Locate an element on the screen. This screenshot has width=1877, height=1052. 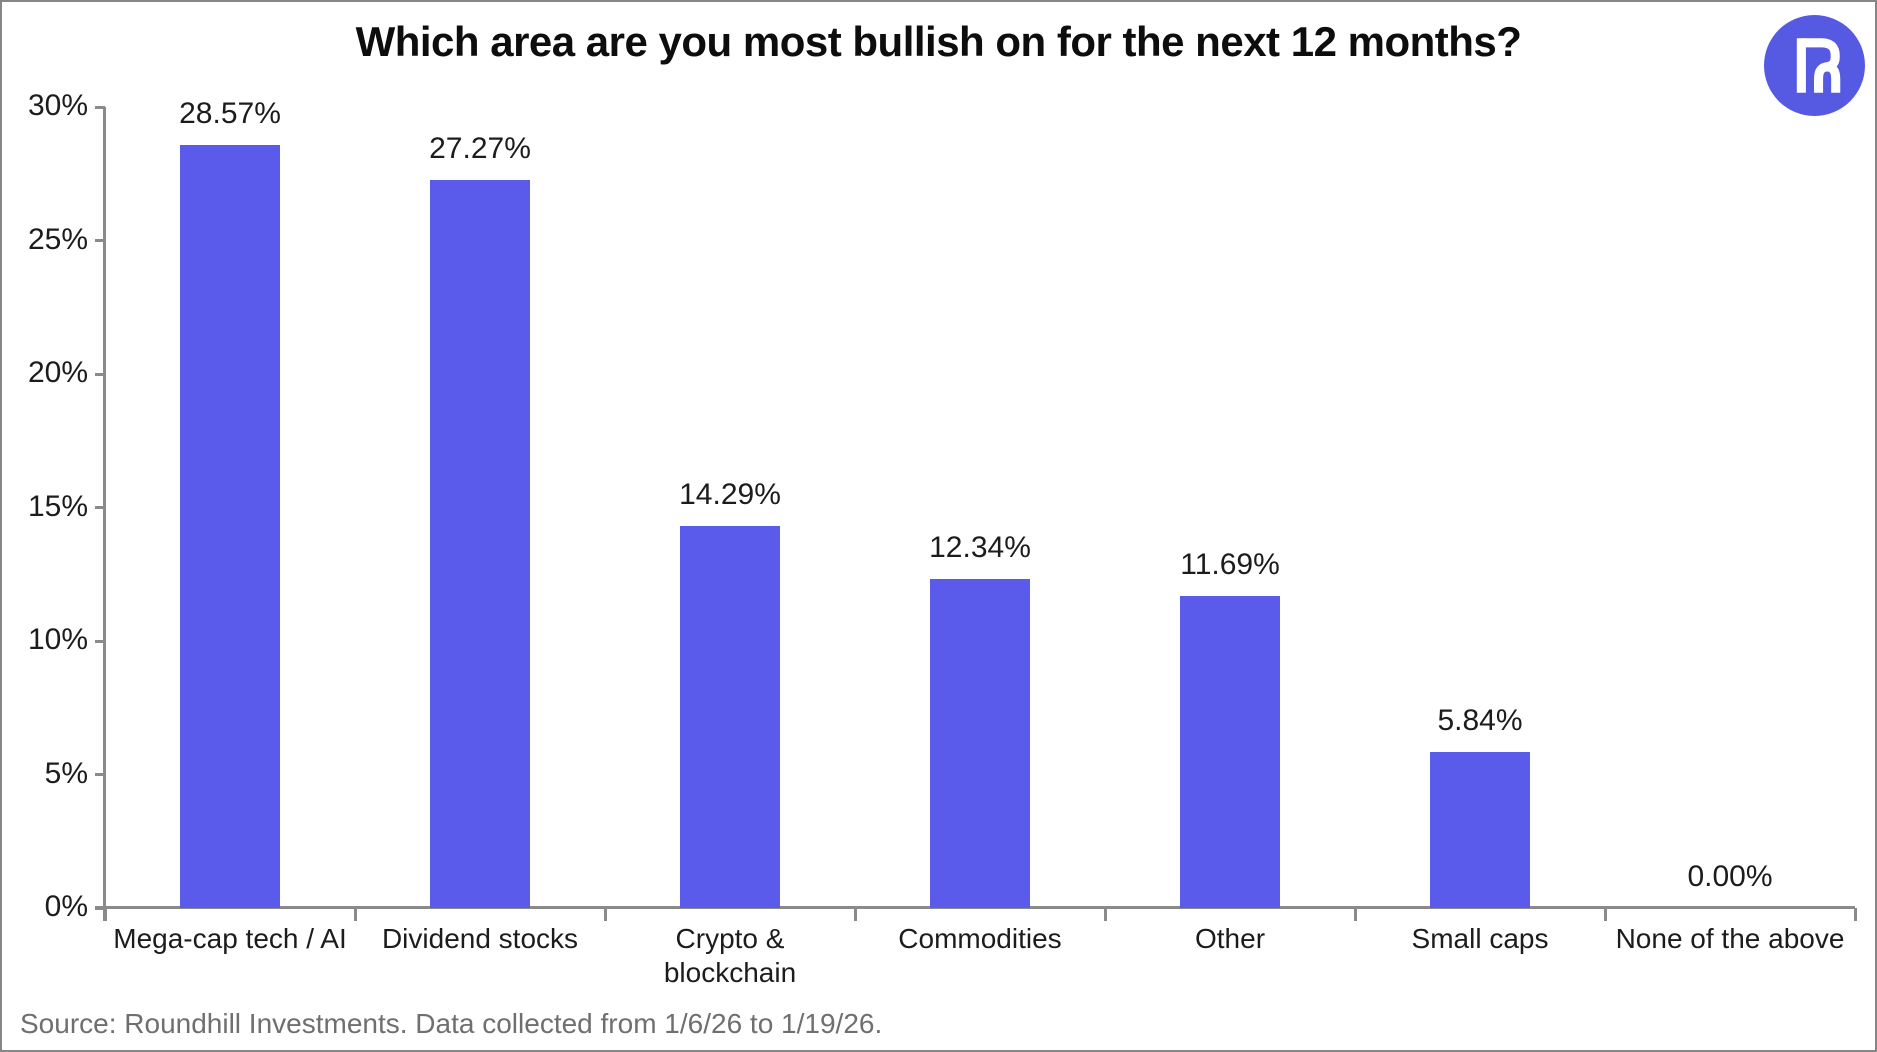
roundhill-logo is located at coordinates (1814, 65).